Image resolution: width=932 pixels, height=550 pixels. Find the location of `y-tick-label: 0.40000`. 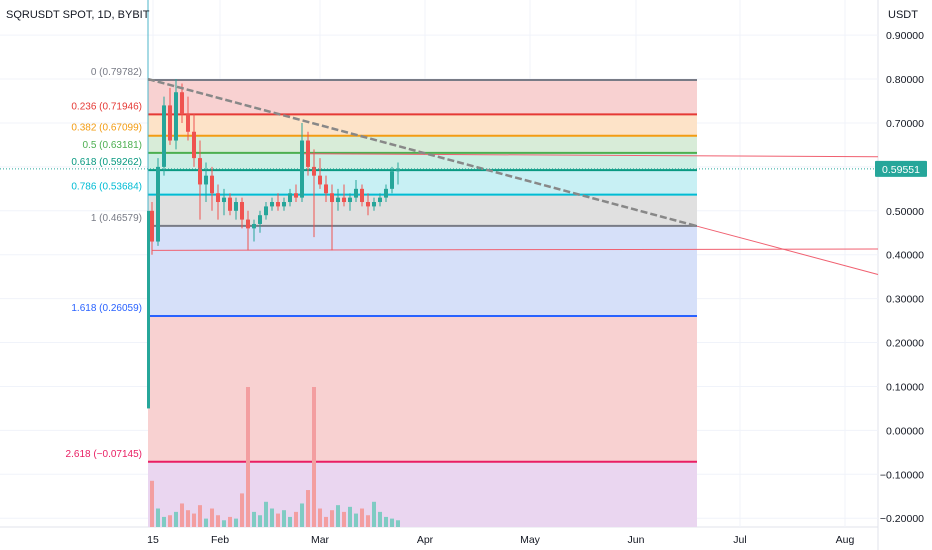

y-tick-label: 0.40000 is located at coordinates (905, 256).